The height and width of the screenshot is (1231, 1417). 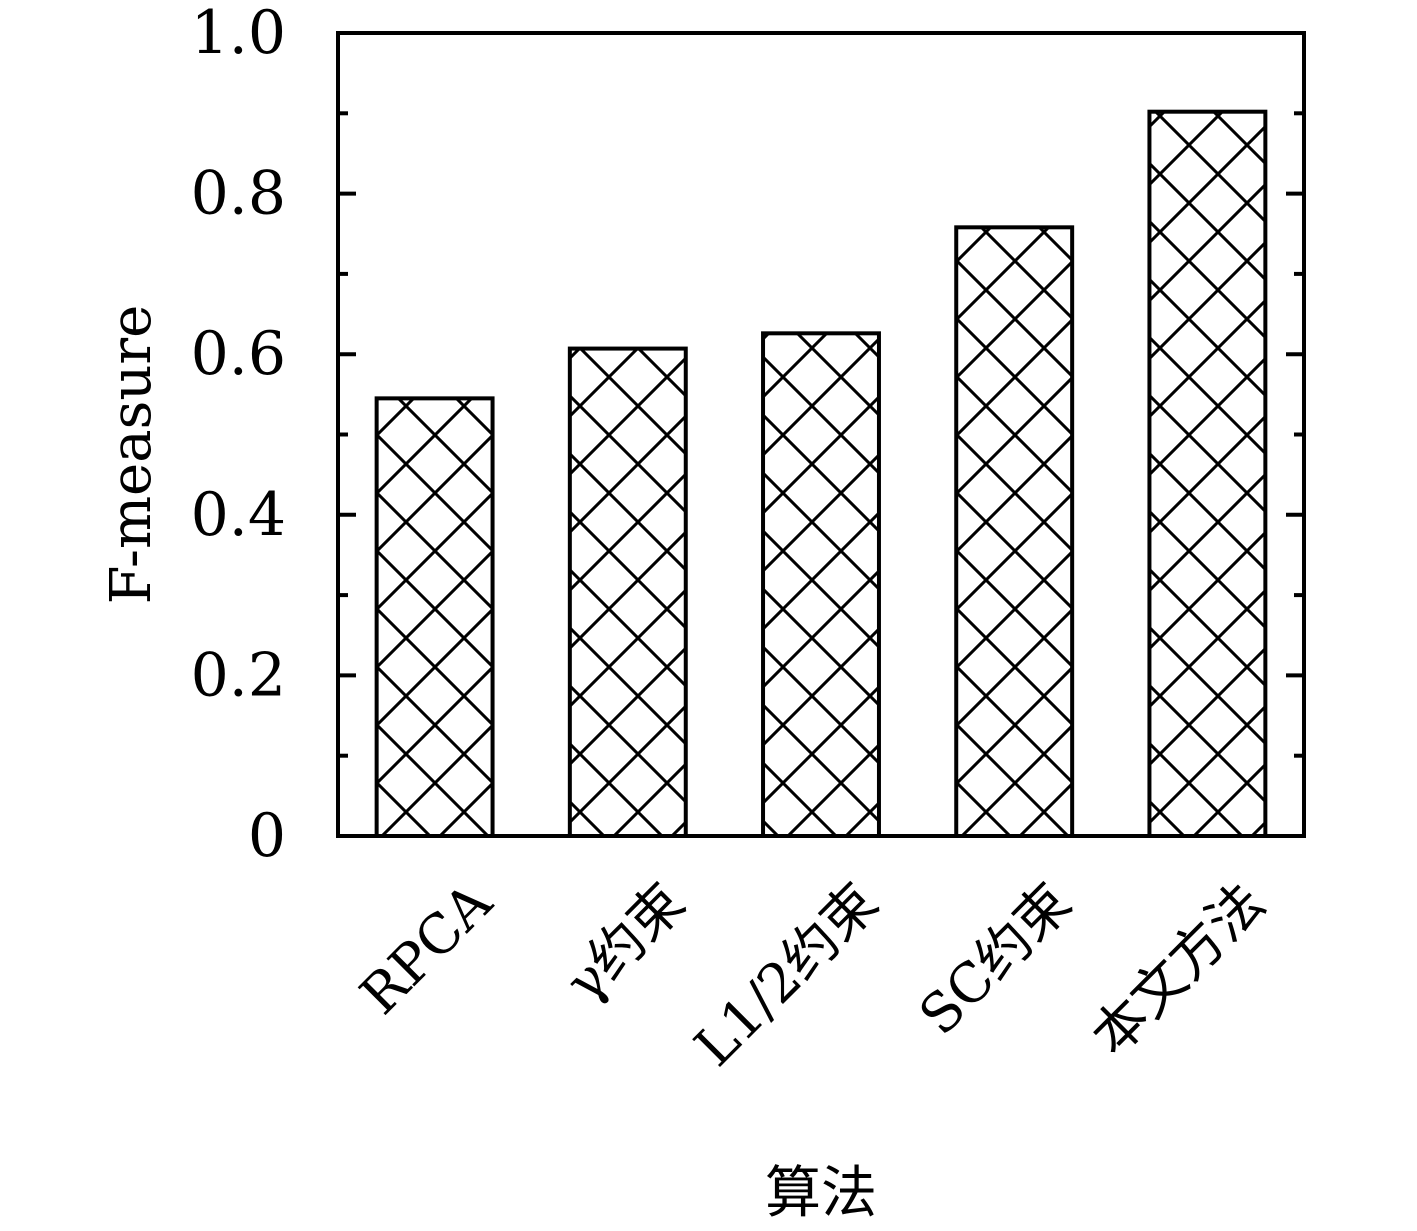 I want to click on y-tick-label: 0, so click(x=267, y=836).